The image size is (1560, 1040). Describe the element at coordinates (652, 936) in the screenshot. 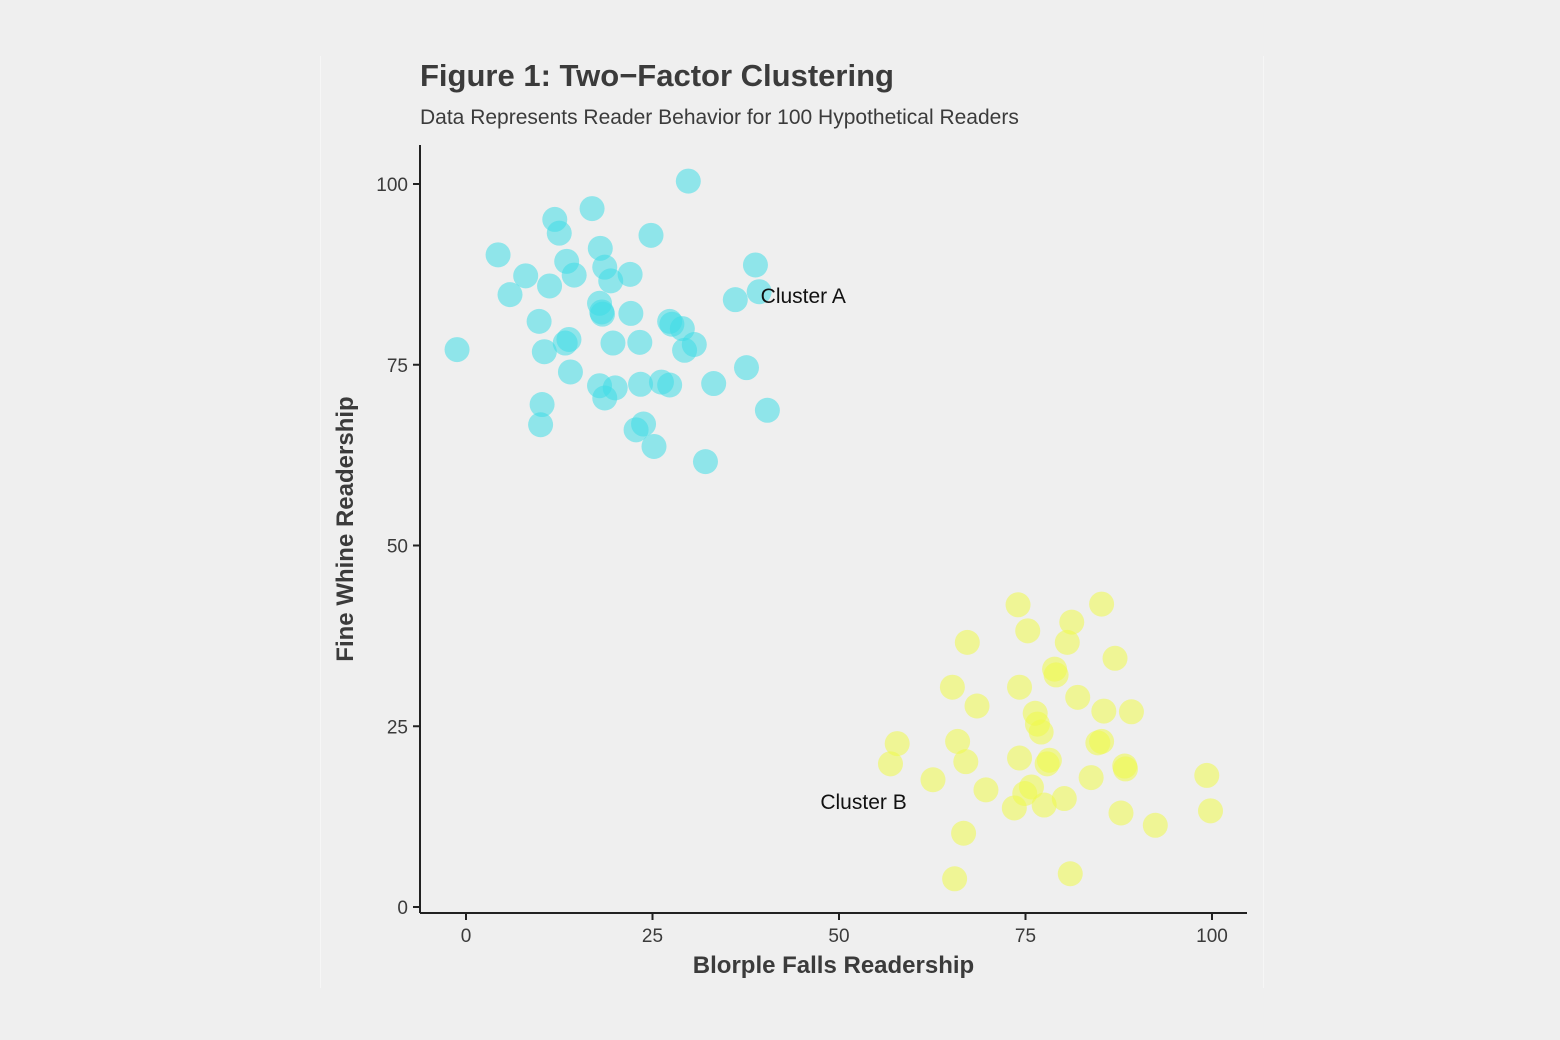

I see `x-tick-label: 25` at that location.